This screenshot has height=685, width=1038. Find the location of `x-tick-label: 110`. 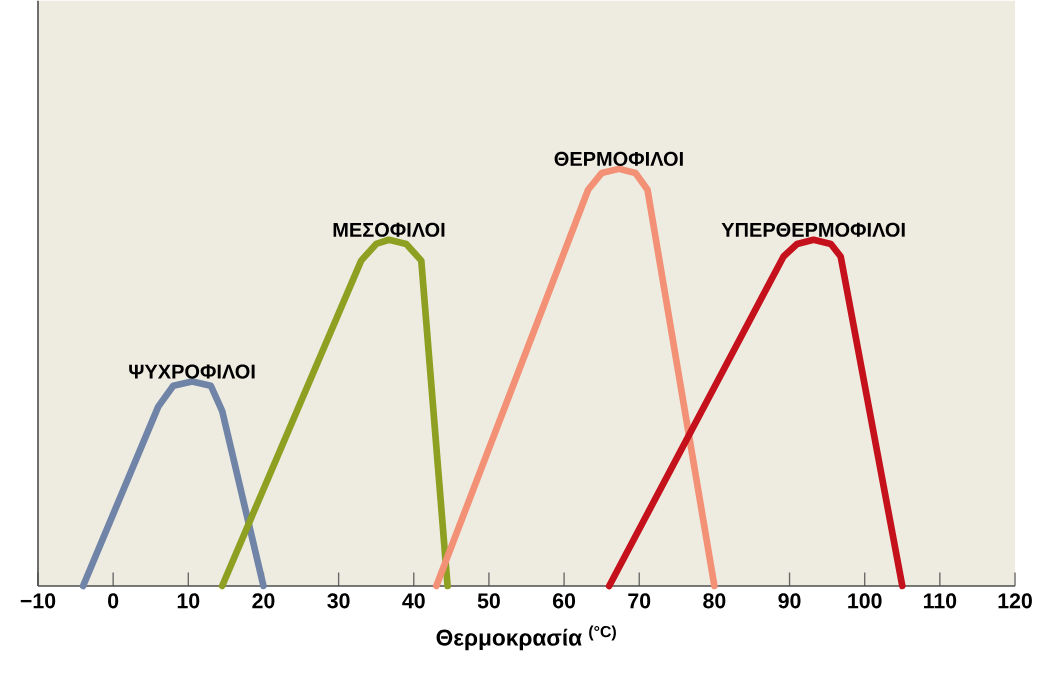

x-tick-label: 110 is located at coordinates (940, 601).